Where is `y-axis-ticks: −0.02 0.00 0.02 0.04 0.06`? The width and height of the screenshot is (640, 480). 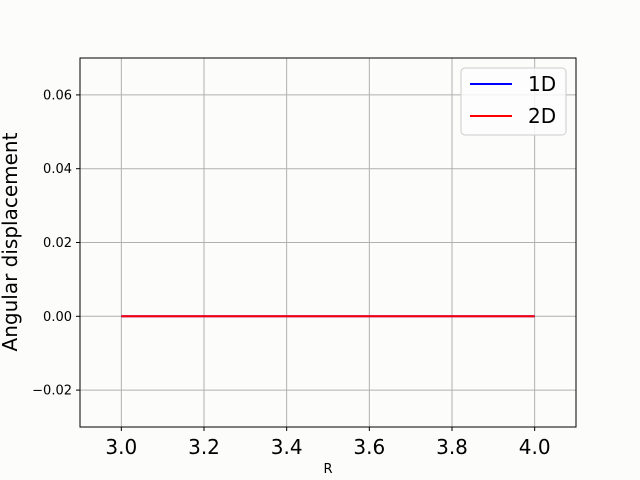 y-axis-ticks: −0.02 0.00 0.02 0.04 0.06 is located at coordinates (56, 243).